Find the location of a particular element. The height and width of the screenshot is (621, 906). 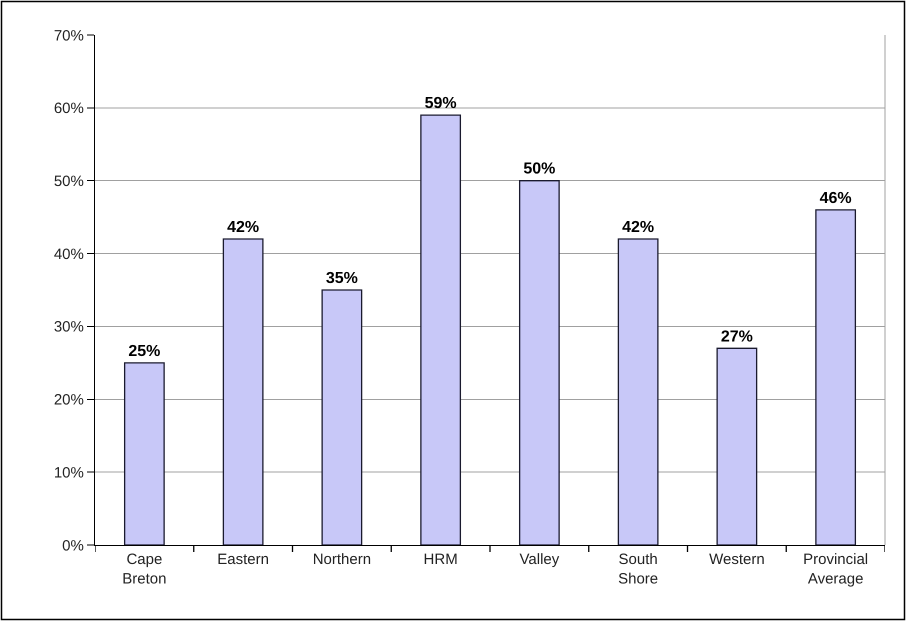

x-tick-label: Western is located at coordinates (737, 559).